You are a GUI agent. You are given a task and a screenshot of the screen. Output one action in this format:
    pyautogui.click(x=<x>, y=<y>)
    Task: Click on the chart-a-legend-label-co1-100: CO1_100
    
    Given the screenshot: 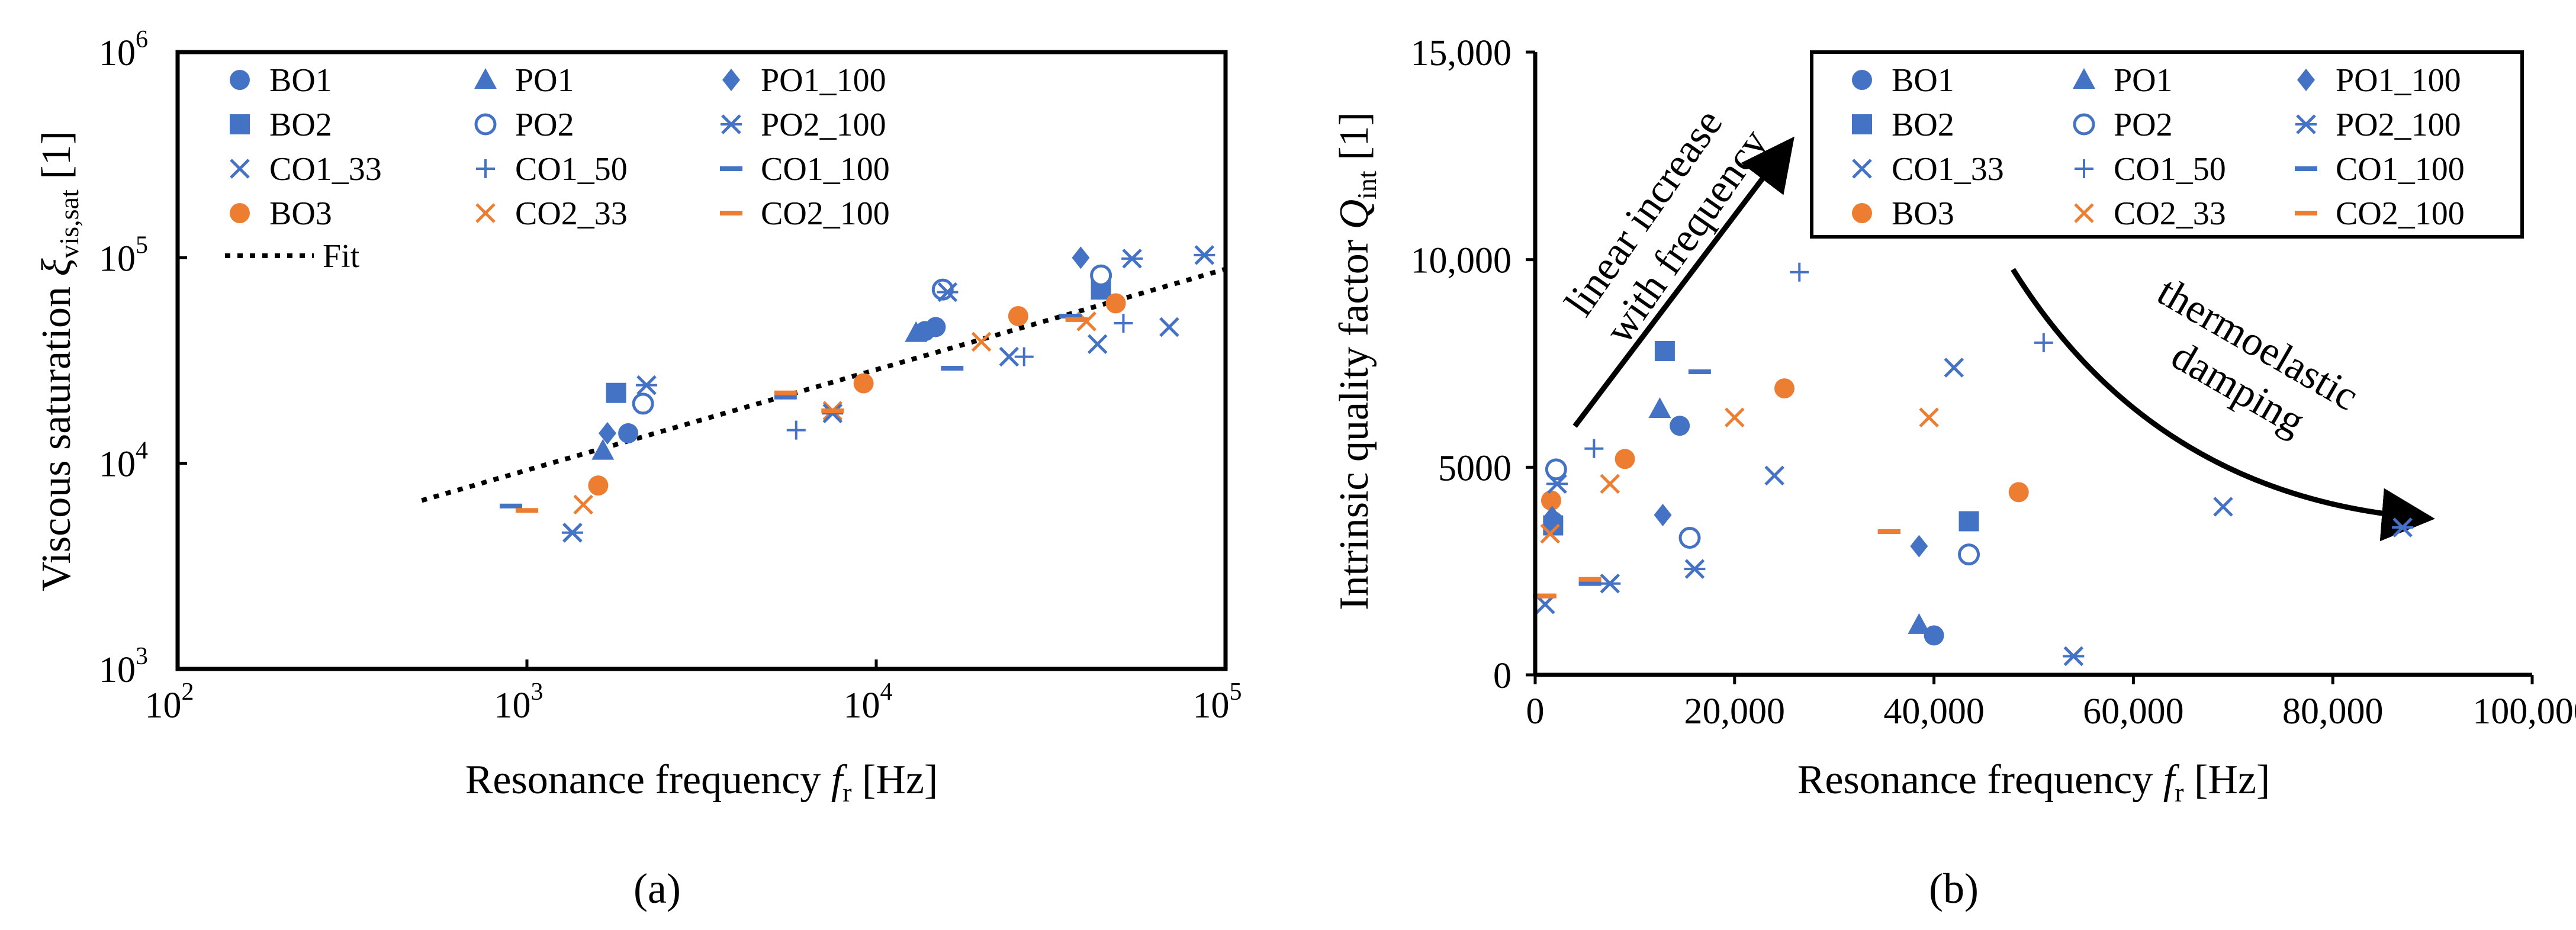 What is the action you would take?
    pyautogui.click(x=825, y=169)
    